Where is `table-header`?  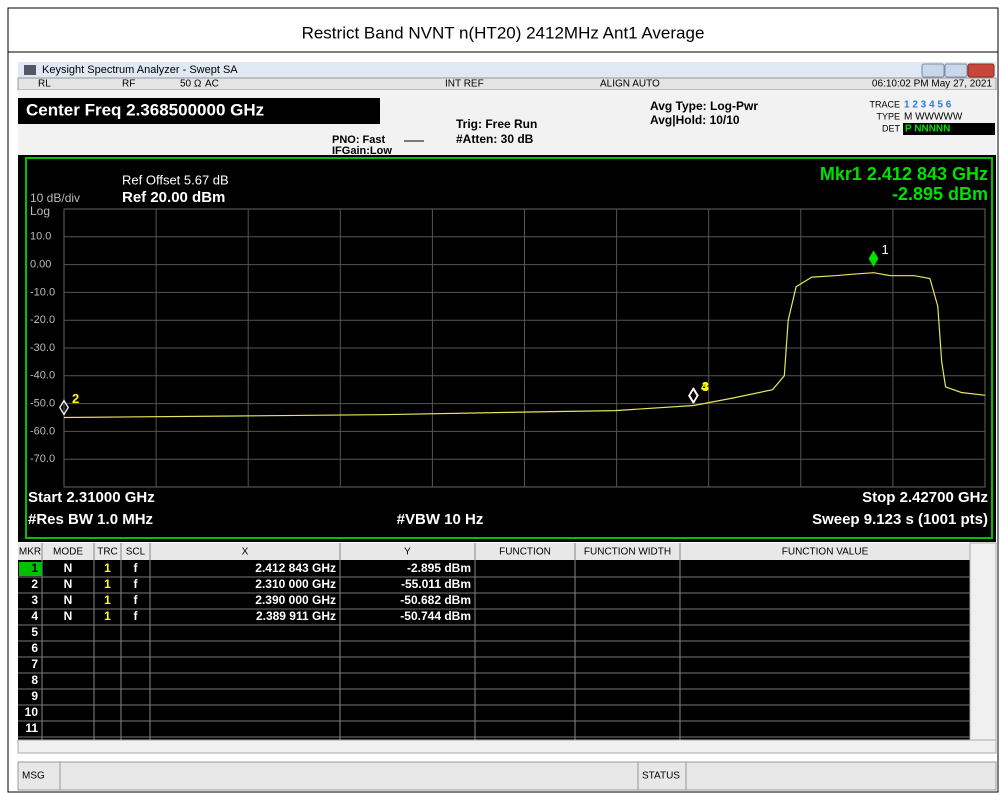
table-header is located at coordinates (494, 551).